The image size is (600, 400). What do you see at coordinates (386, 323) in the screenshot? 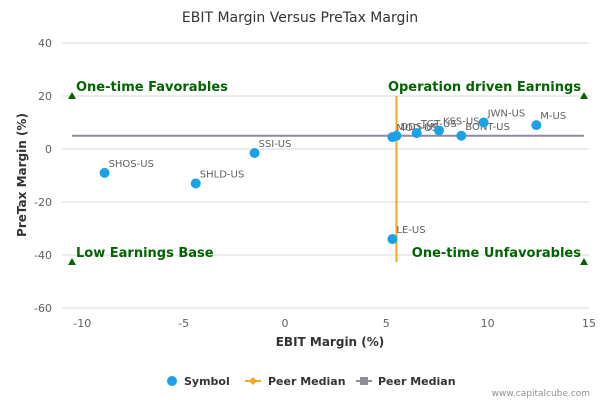
I see `x-tick-label: 5` at bounding box center [386, 323].